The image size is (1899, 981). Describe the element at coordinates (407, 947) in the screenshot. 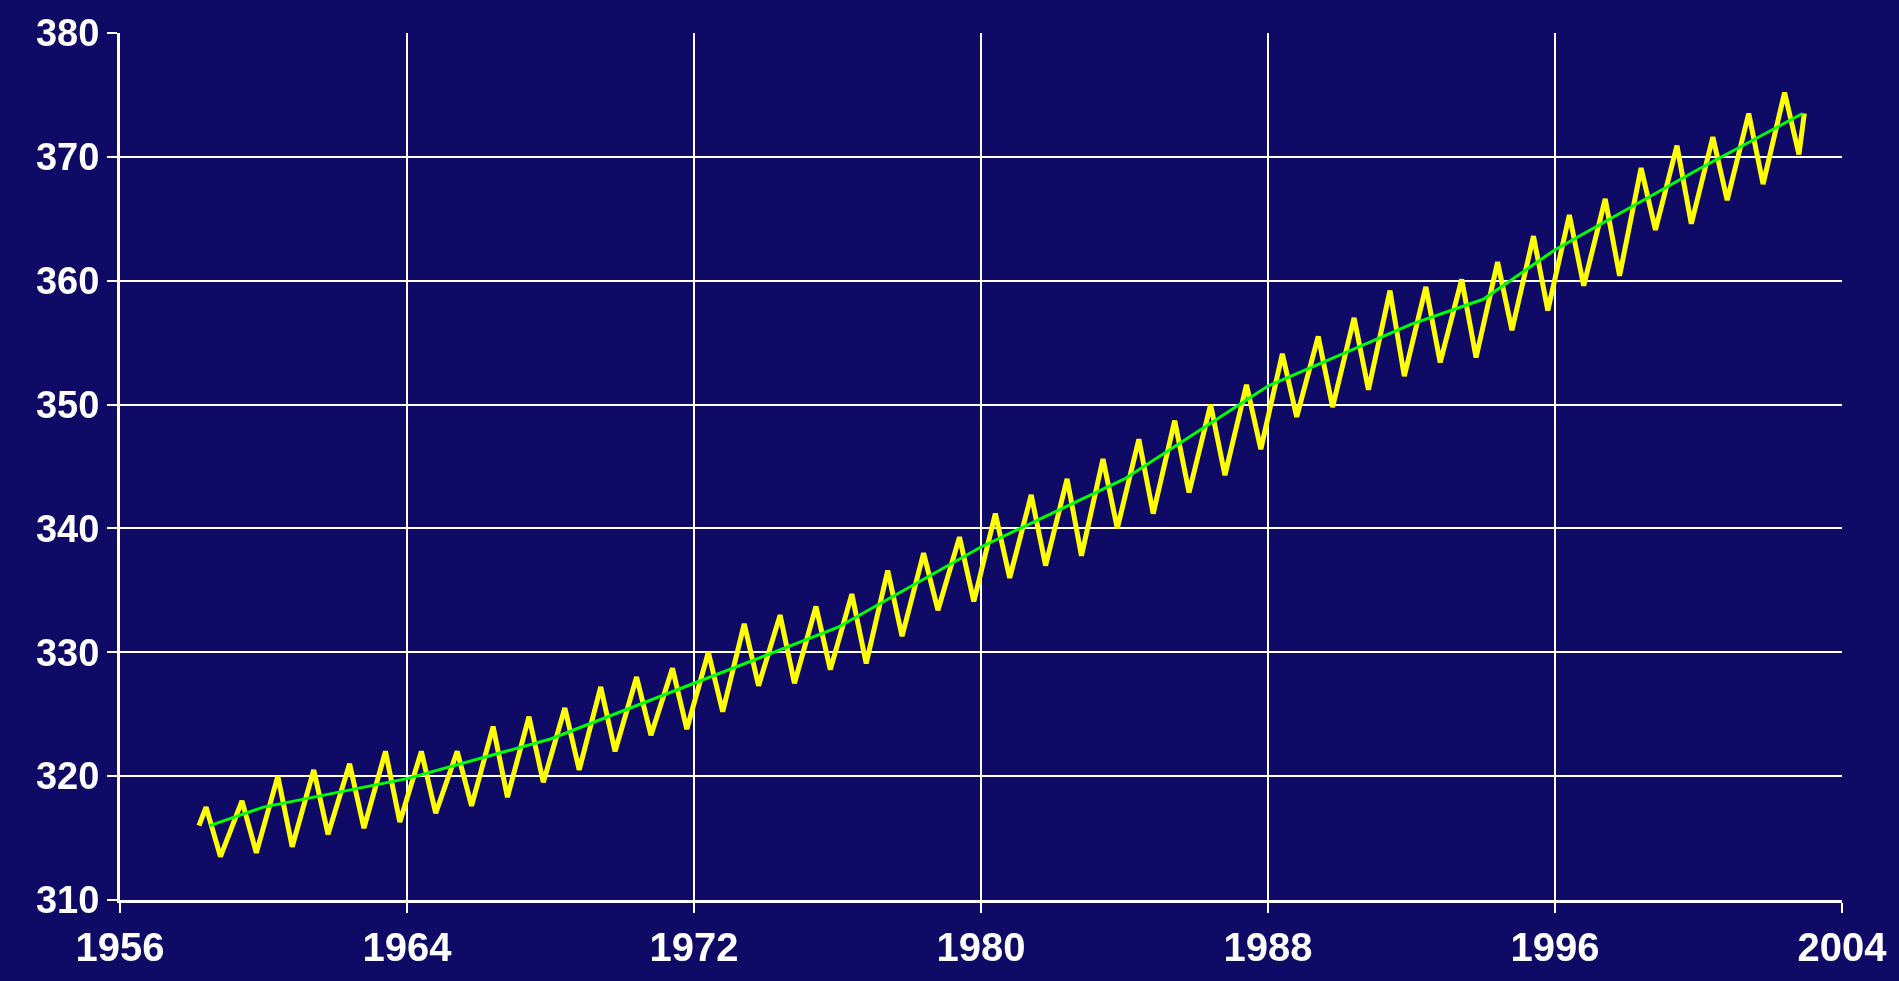

I see `x-tick-label: 1964` at that location.